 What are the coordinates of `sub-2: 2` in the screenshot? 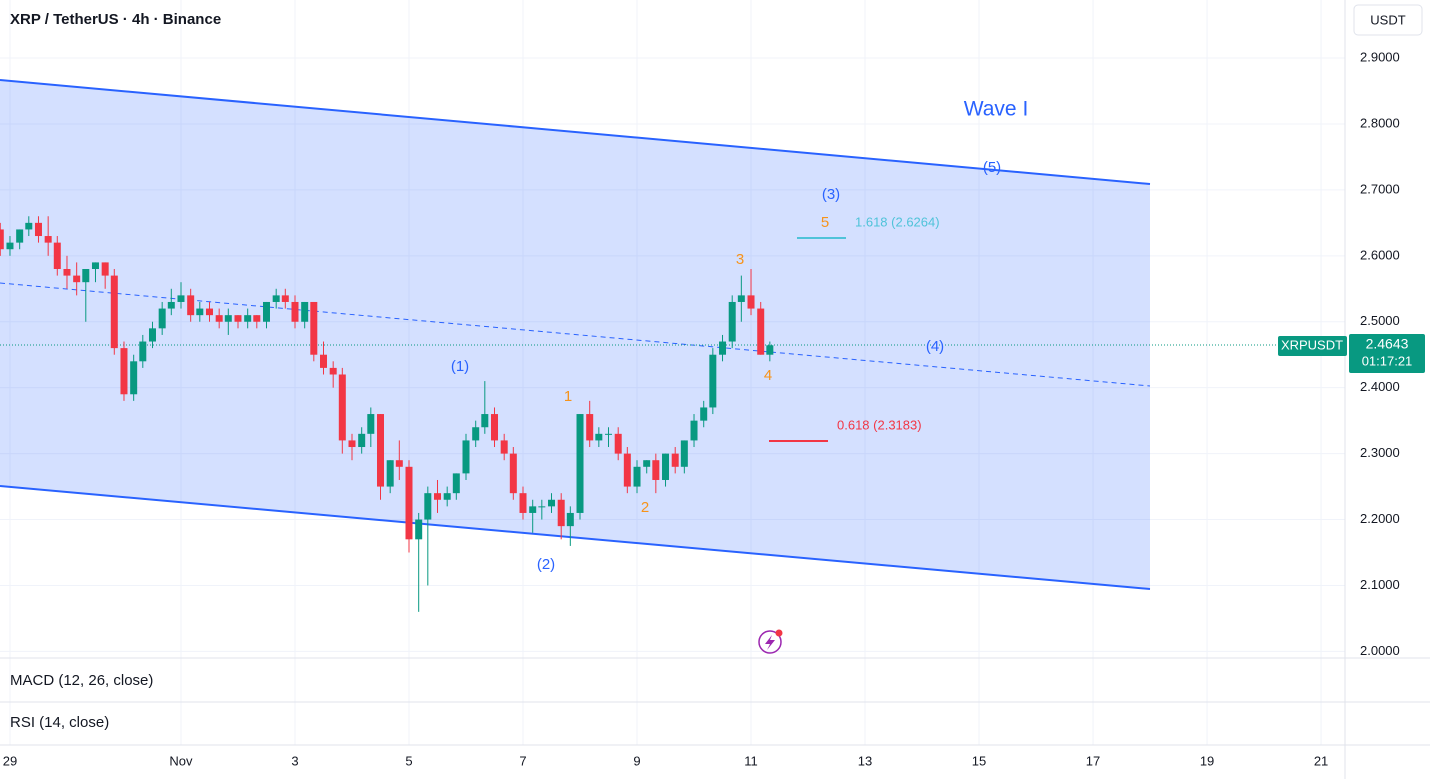 It's located at (645, 507).